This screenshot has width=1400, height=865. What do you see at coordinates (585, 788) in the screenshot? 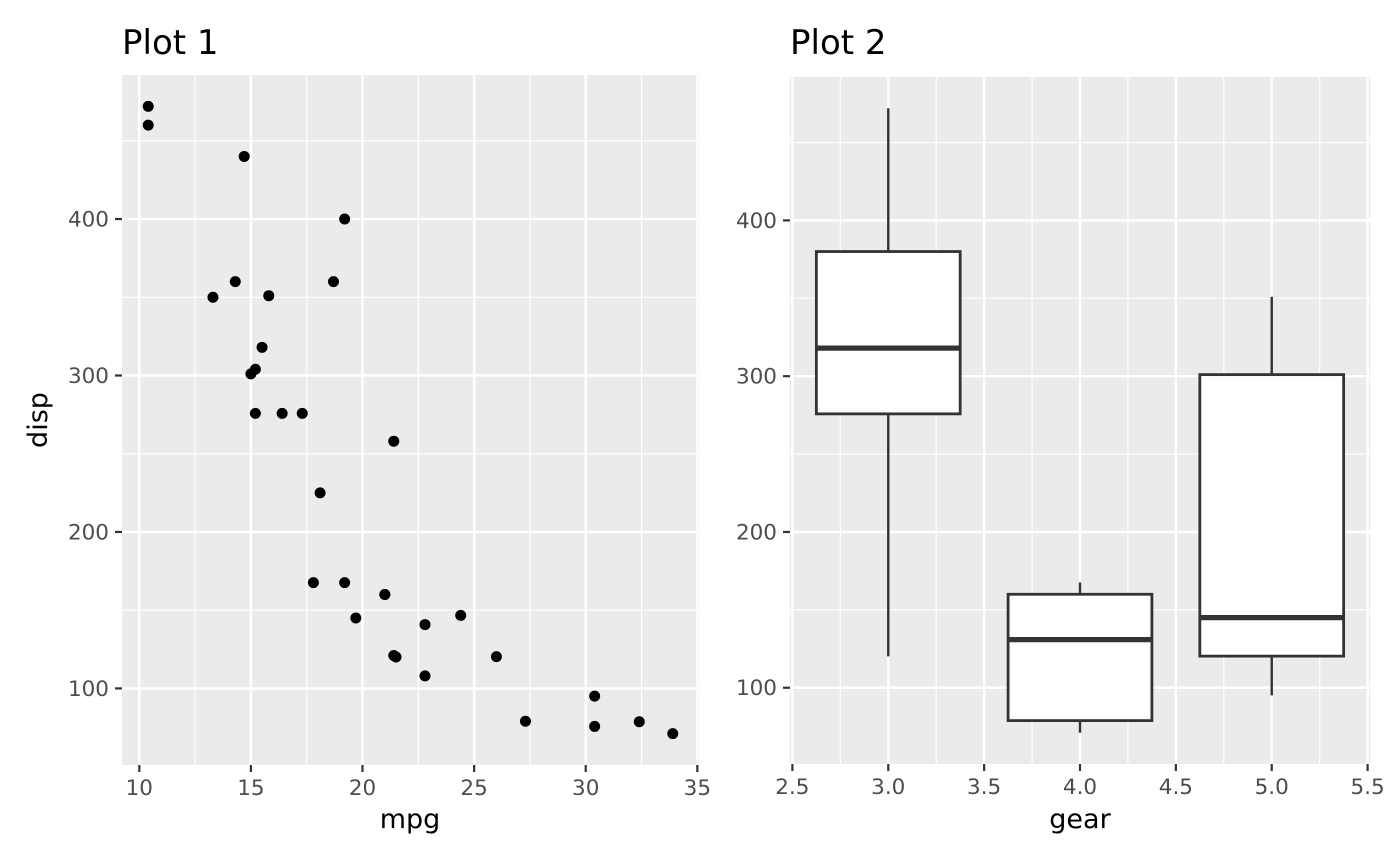
I see `x-axis-tick-label: 30` at bounding box center [585, 788].